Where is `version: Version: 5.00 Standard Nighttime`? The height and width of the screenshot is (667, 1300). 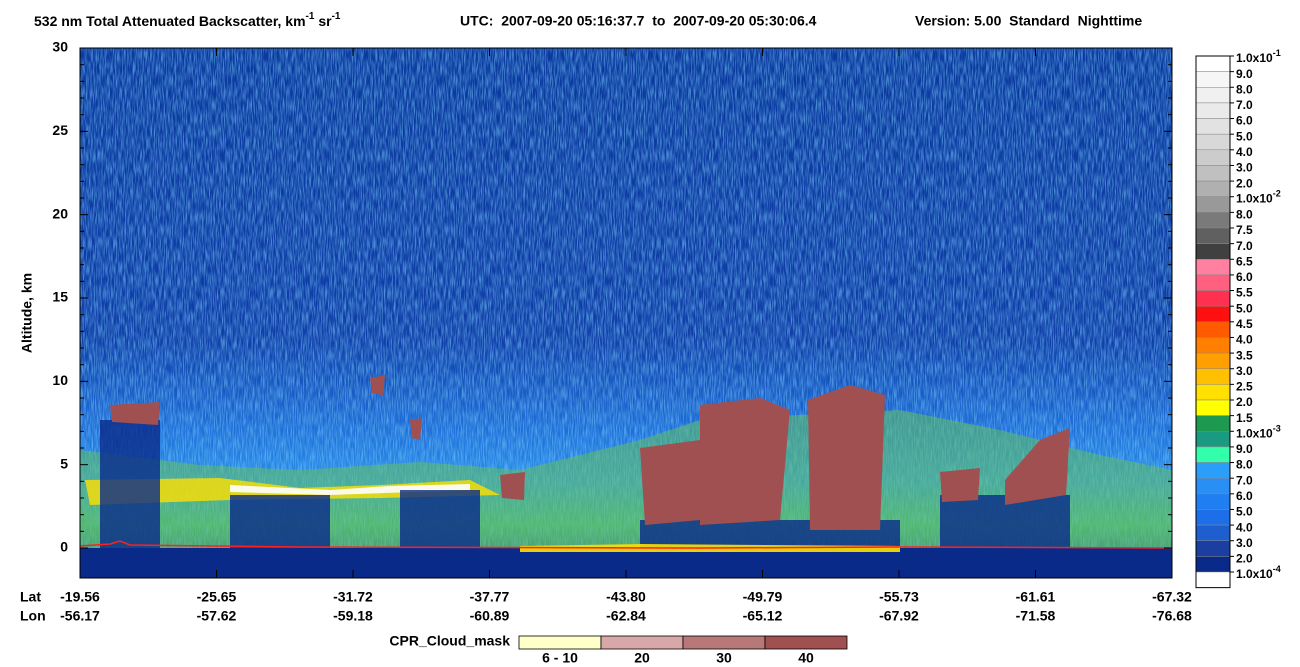
version: Version: 5.00 Standard Nighttime is located at coordinates (1028, 21).